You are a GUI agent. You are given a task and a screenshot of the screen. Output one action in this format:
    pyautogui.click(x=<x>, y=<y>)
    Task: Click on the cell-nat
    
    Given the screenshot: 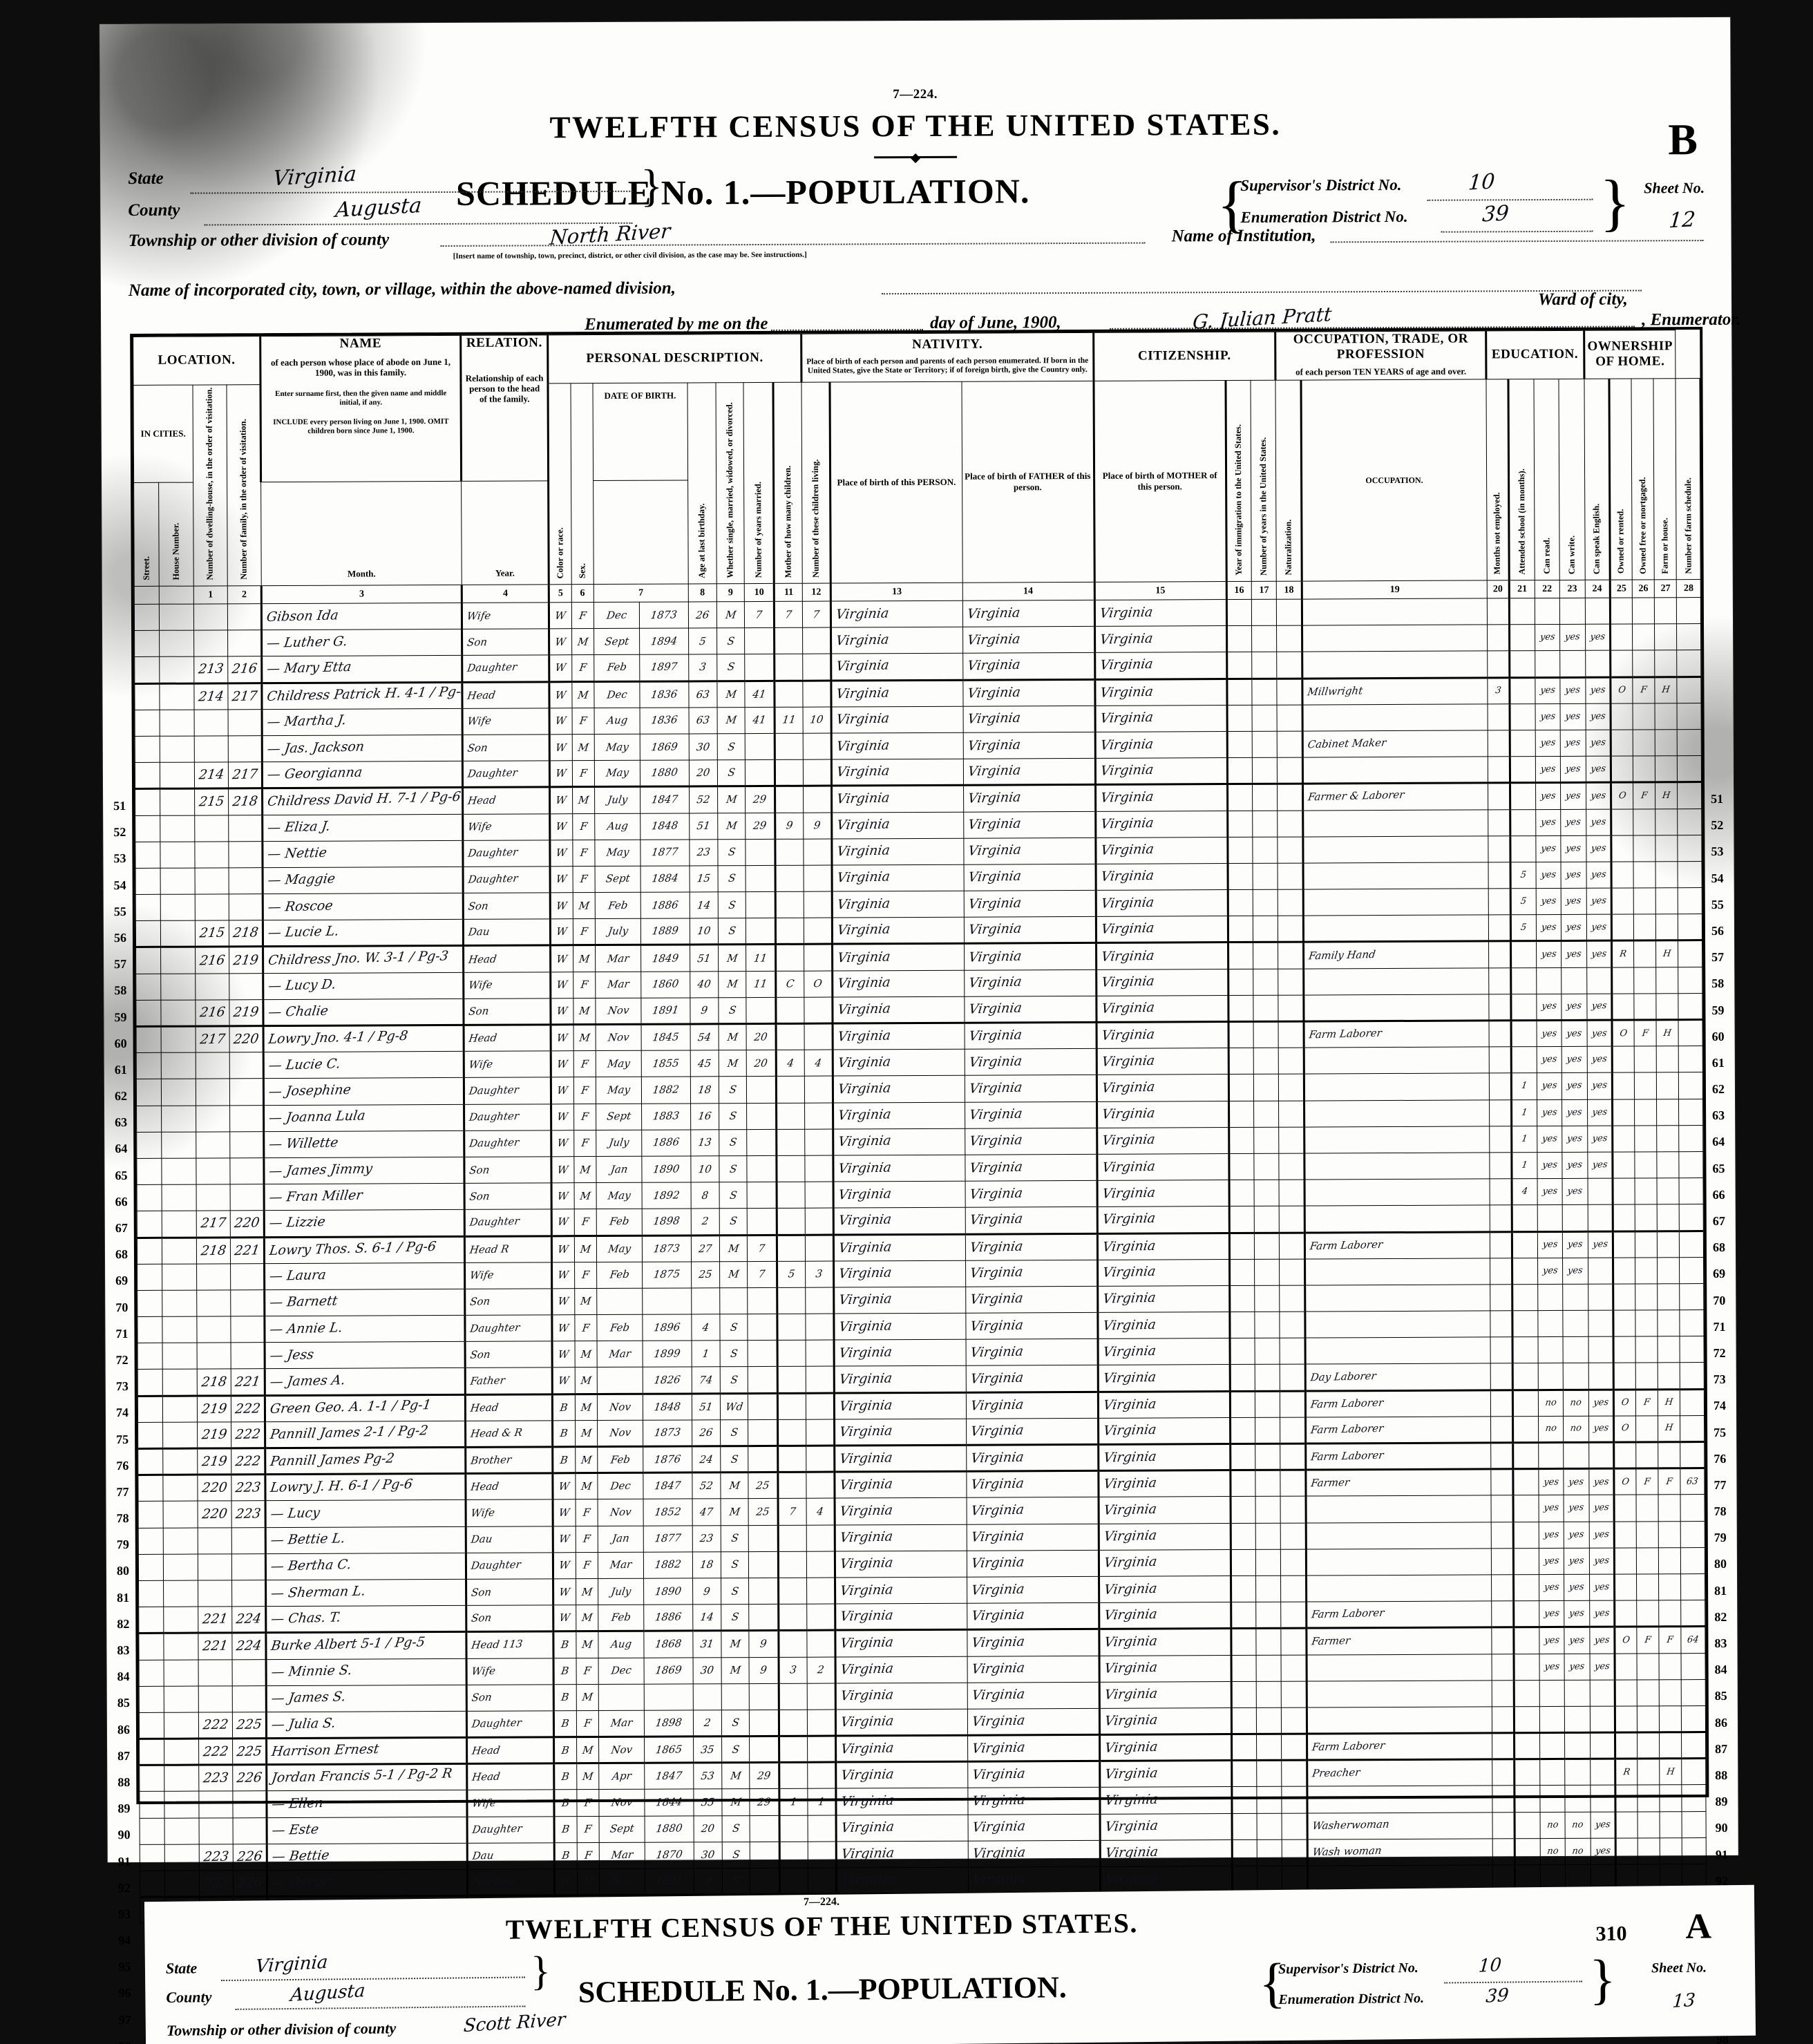 What is the action you would take?
    pyautogui.click(x=1291, y=1034)
    